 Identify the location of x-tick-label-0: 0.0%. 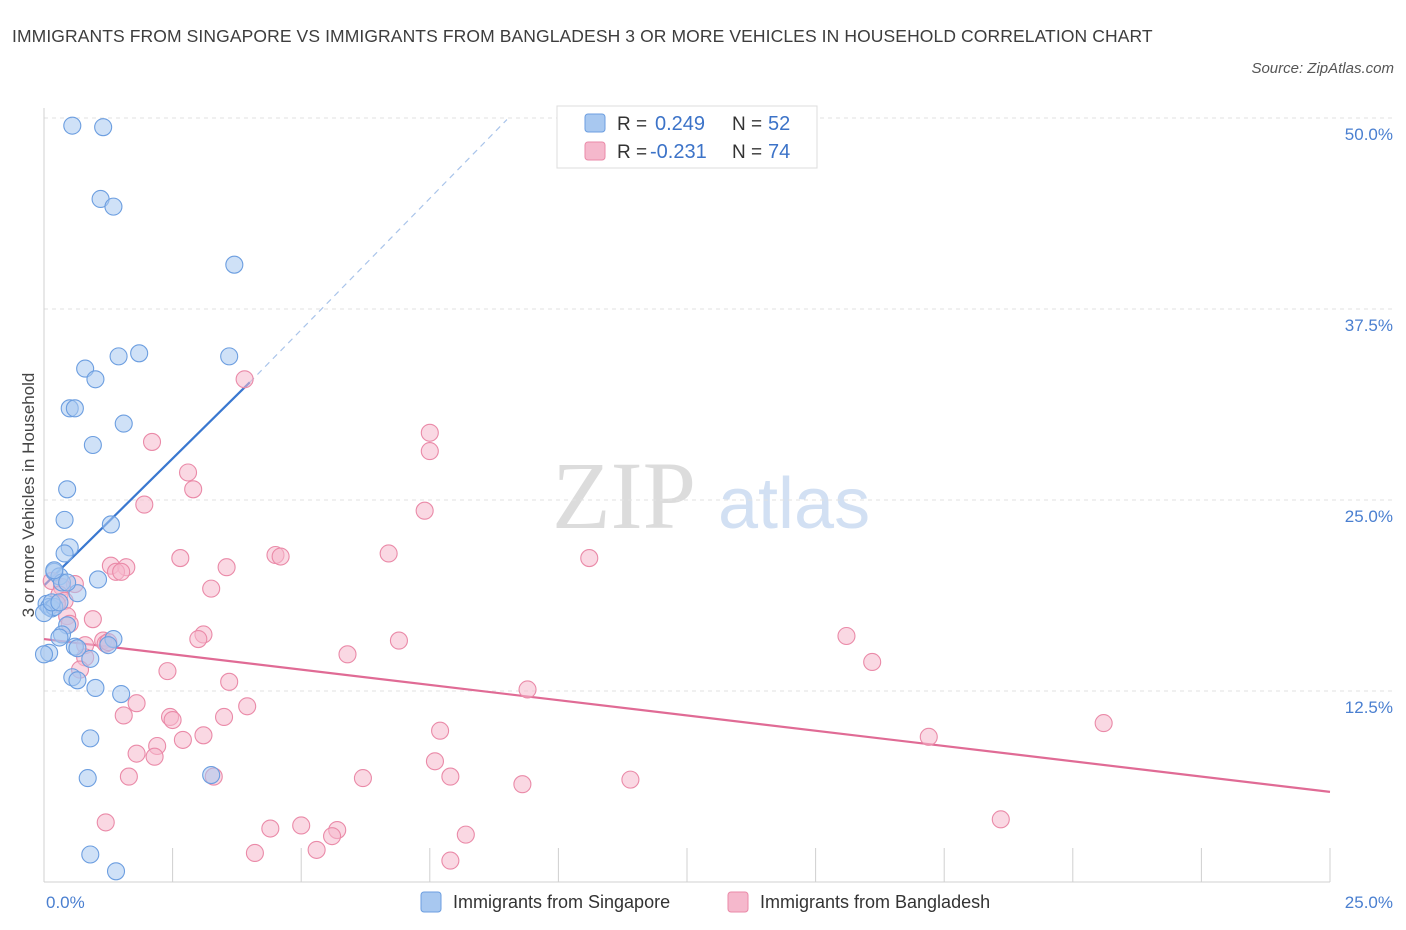
(65, 902).